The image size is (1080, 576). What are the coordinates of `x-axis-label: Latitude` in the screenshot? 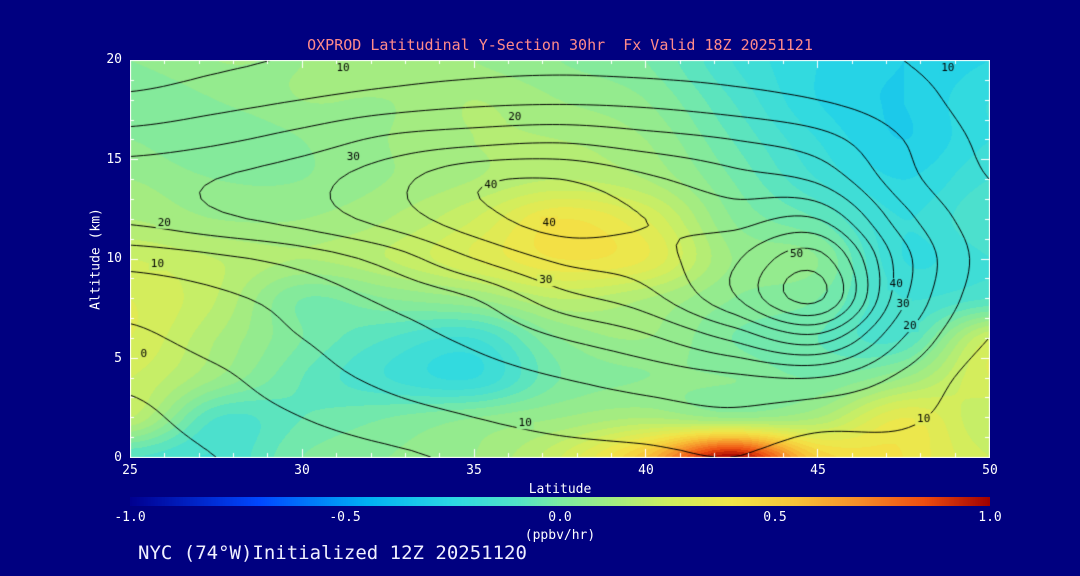 It's located at (560, 489).